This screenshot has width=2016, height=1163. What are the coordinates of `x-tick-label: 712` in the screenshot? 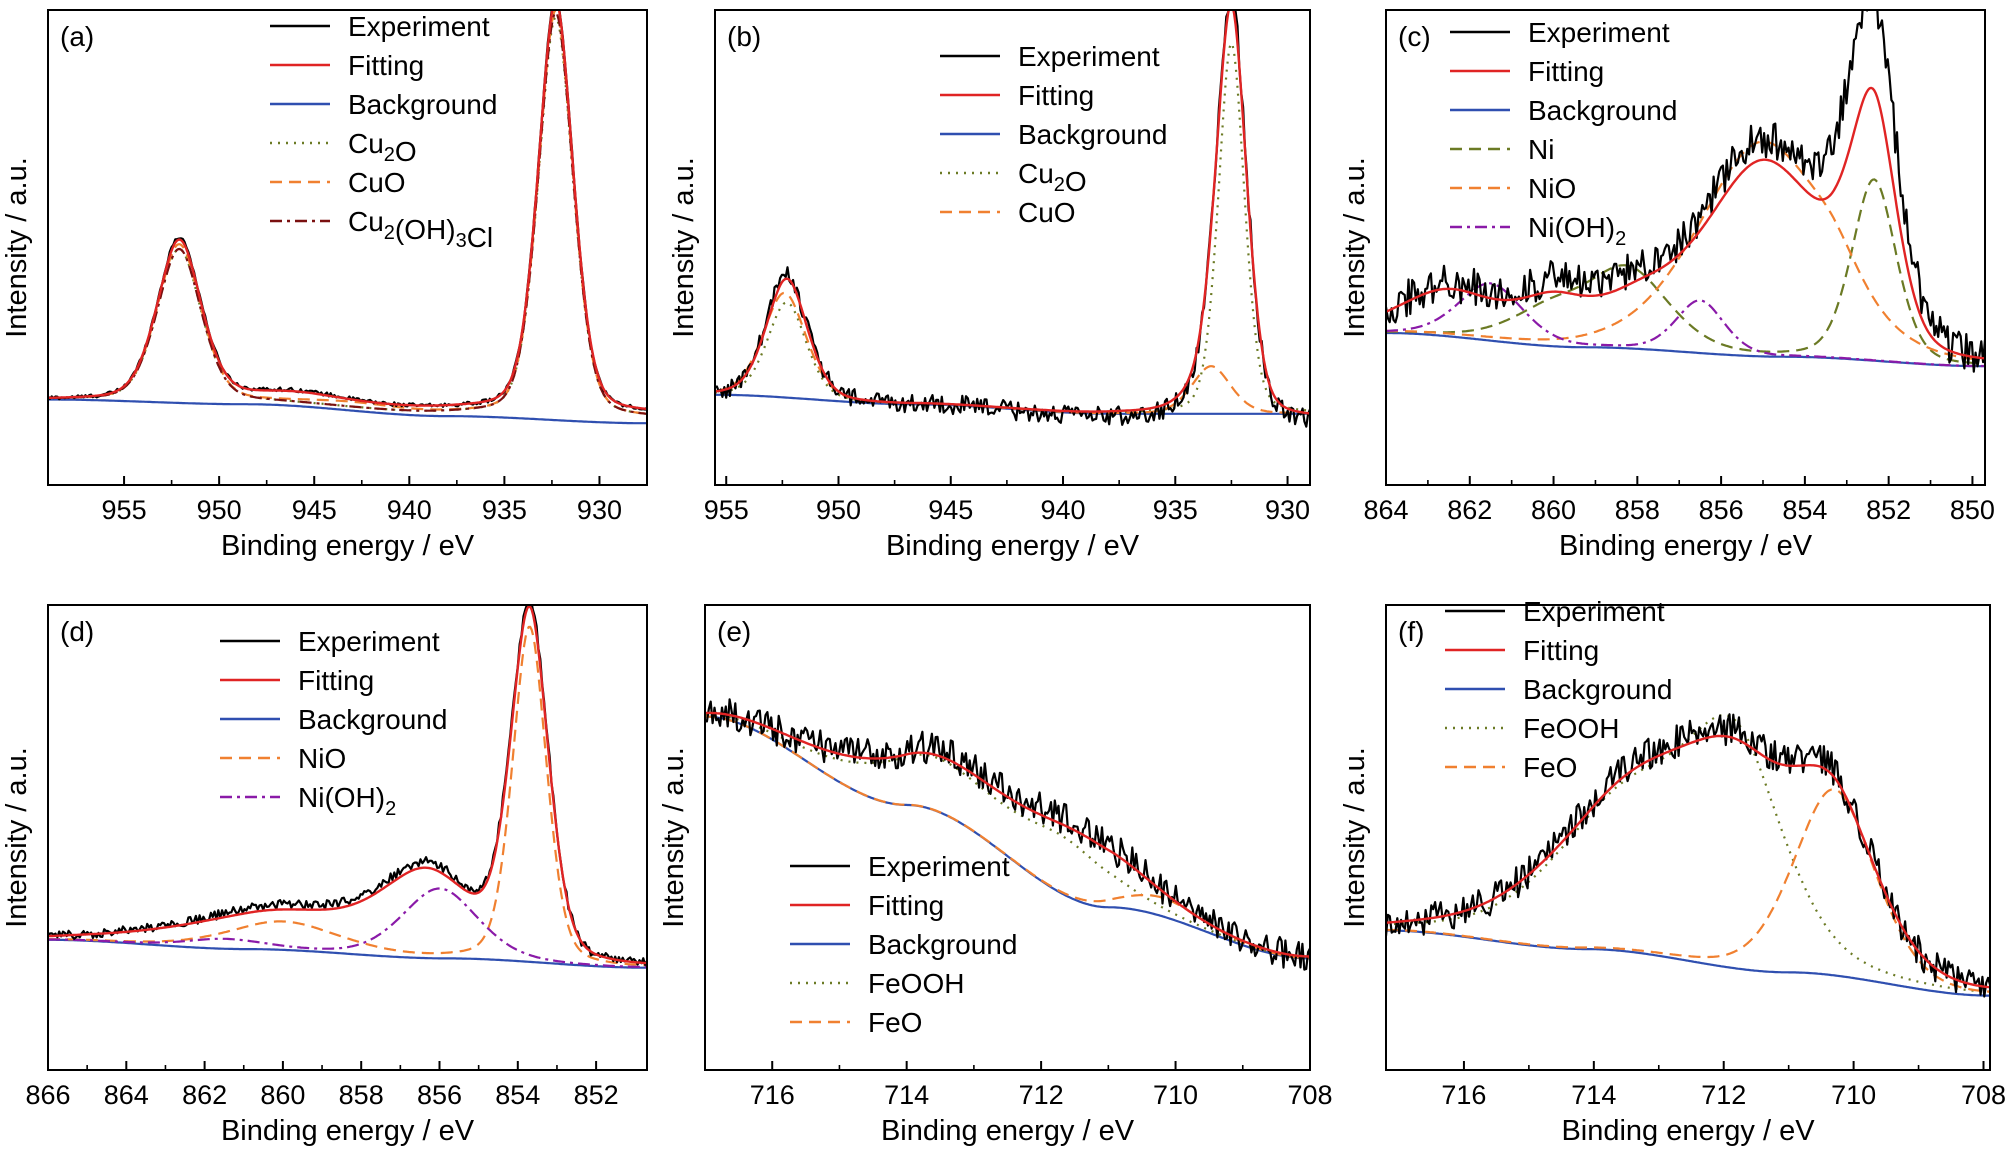 It's located at (1723, 1095).